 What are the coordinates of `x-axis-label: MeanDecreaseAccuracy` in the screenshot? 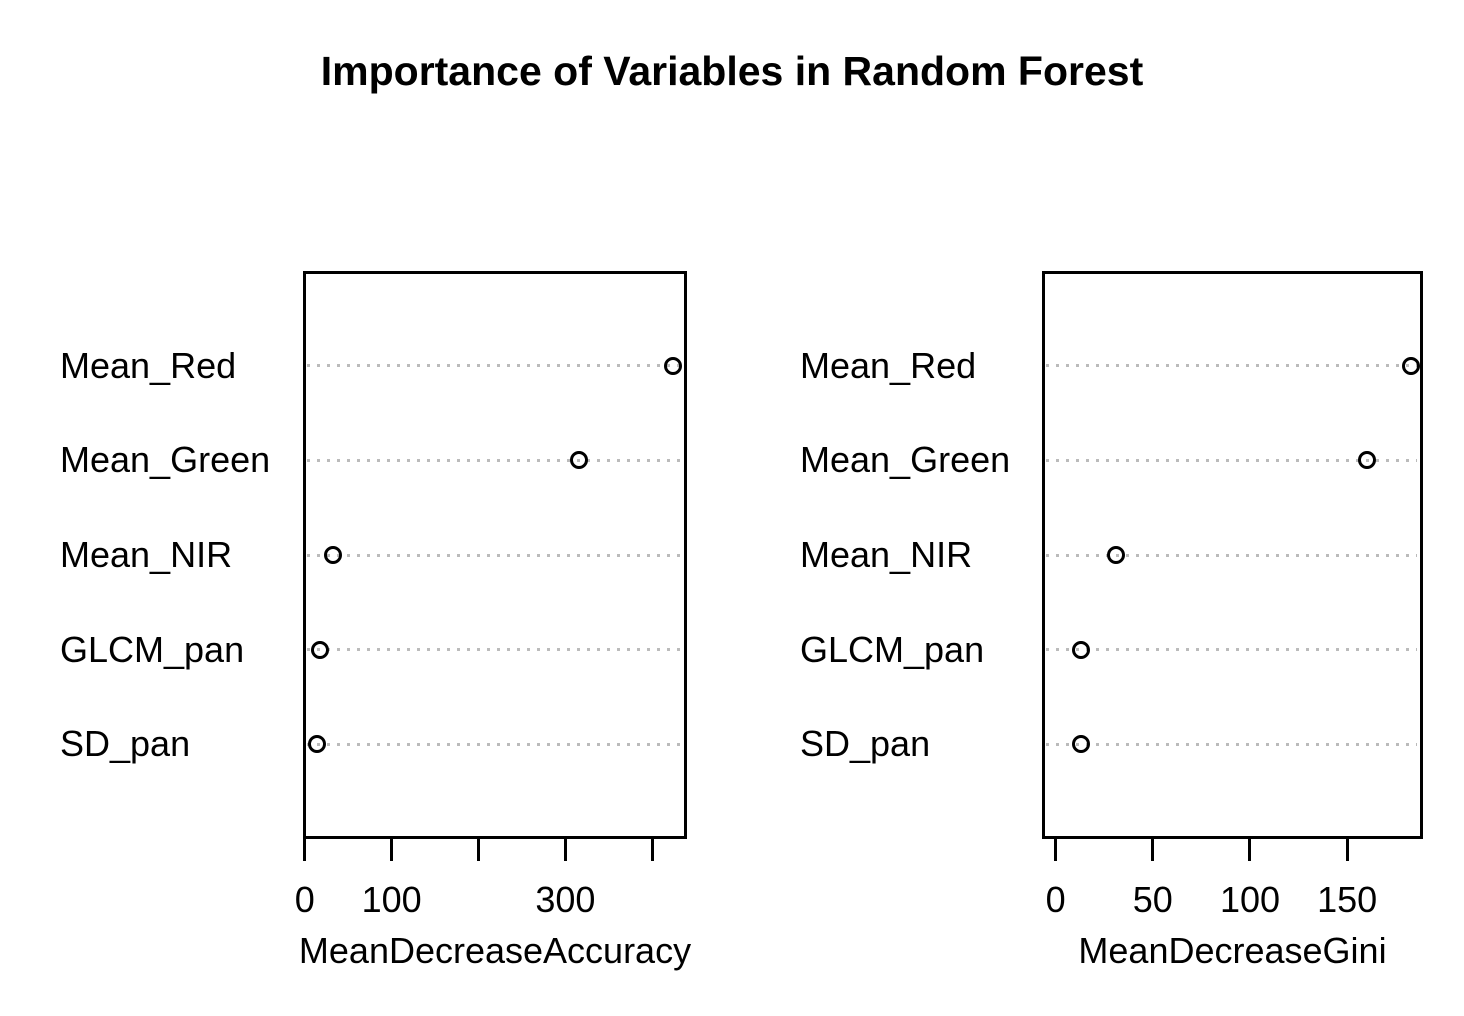 It's located at (495, 950).